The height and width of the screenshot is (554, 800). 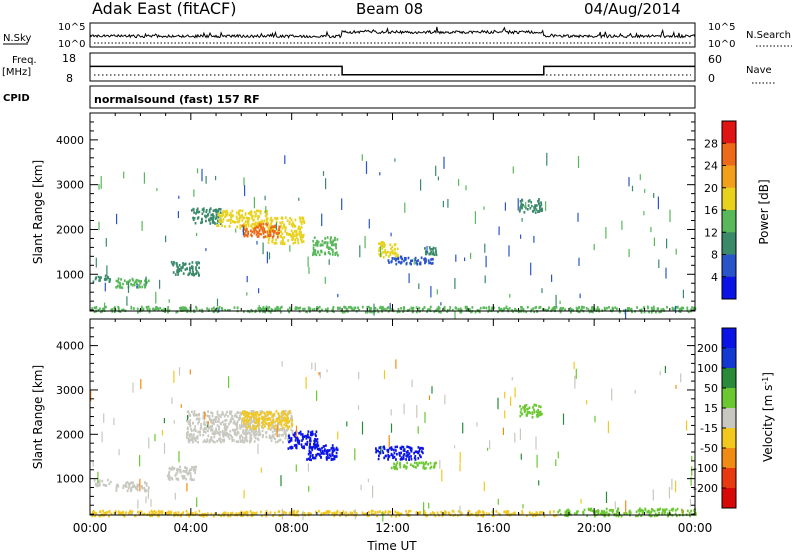 I want to click on station-title: Adak East (fitACF), so click(x=164, y=9).